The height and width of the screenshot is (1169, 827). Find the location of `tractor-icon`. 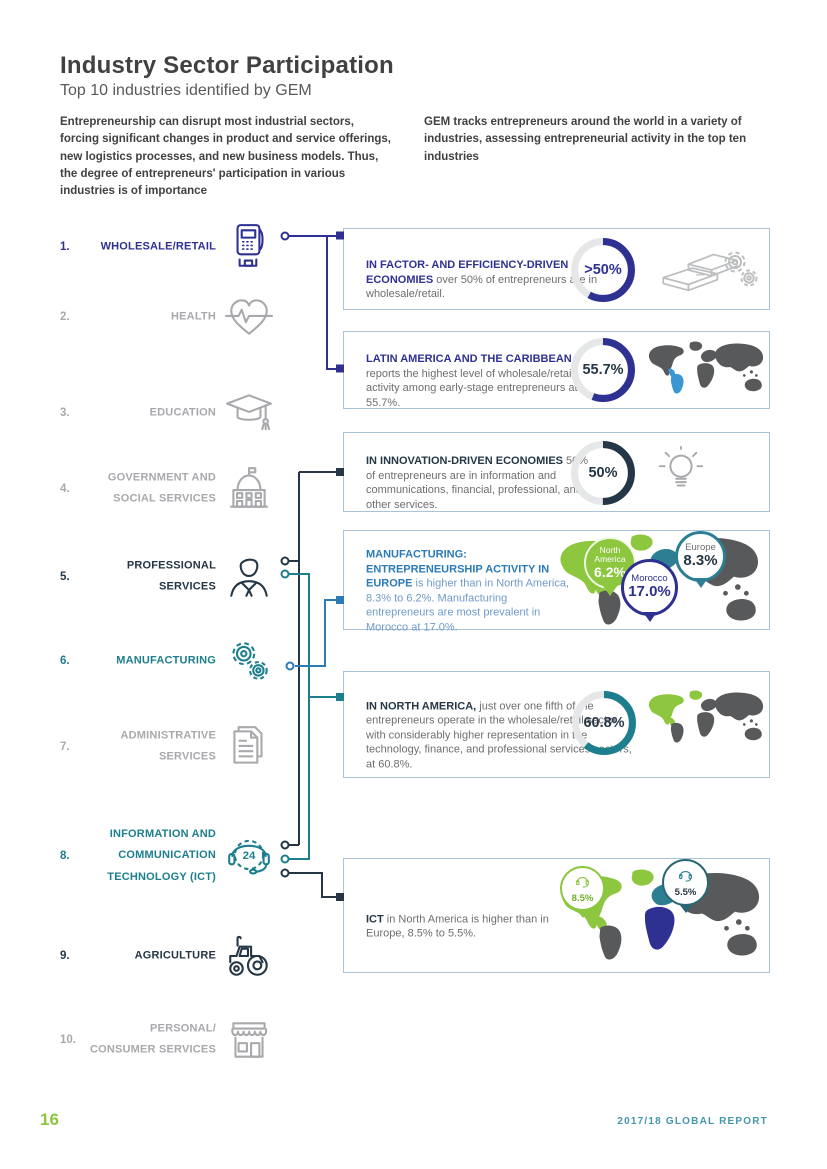

tractor-icon is located at coordinates (249, 956).